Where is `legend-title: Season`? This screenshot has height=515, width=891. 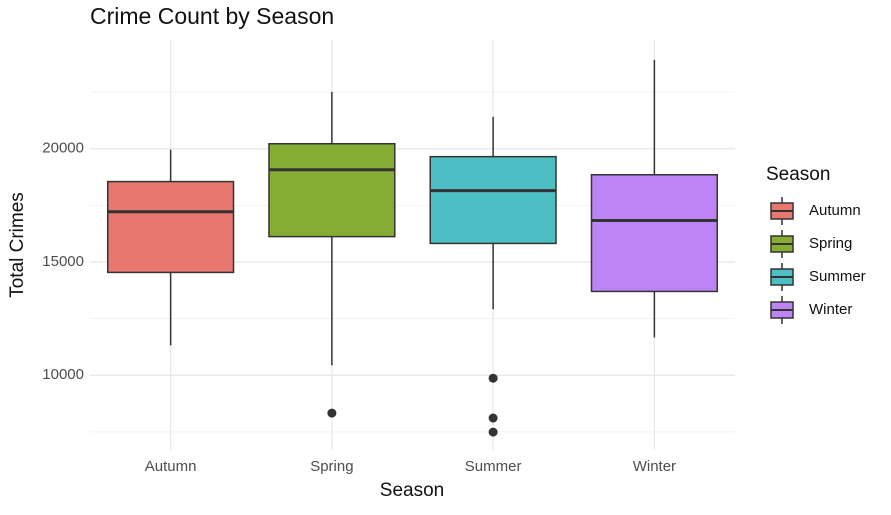
legend-title: Season is located at coordinates (798, 174).